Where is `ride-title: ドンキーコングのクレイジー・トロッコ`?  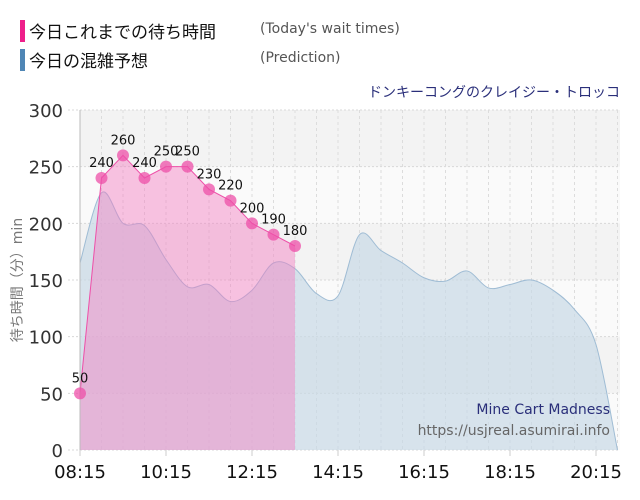 ride-title: ドンキーコングのクレイジー・トロッコ is located at coordinates (494, 93).